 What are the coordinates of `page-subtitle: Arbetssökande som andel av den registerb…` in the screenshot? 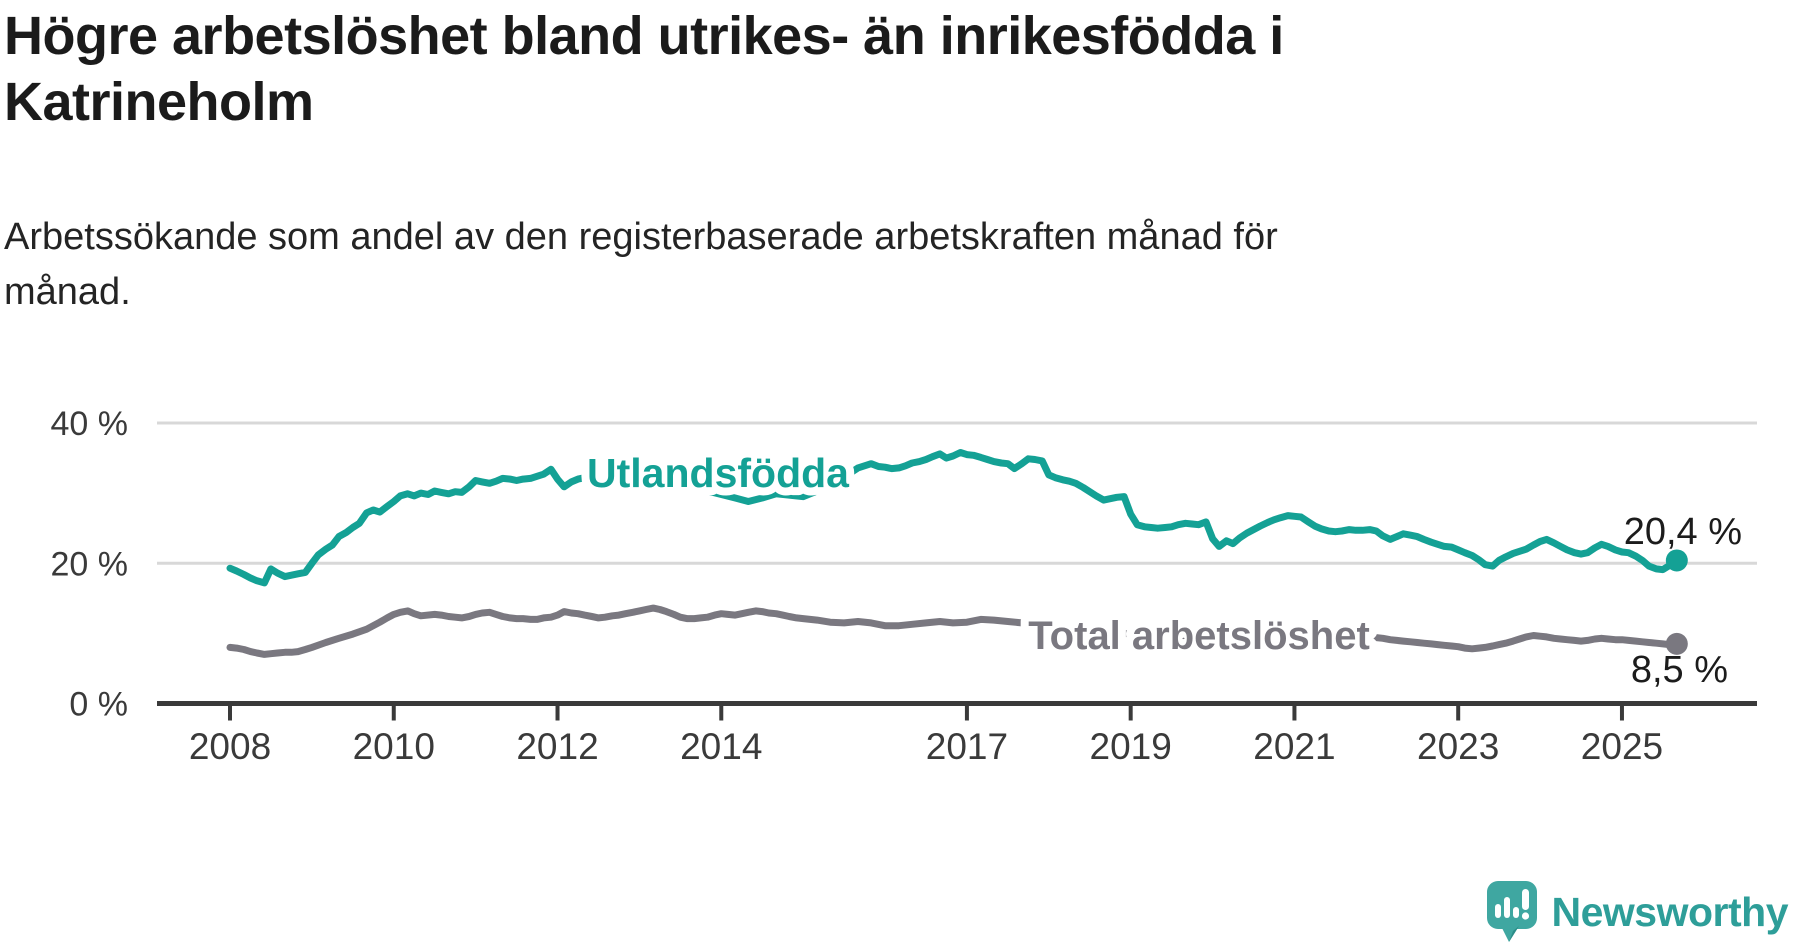 It's located at (641, 265).